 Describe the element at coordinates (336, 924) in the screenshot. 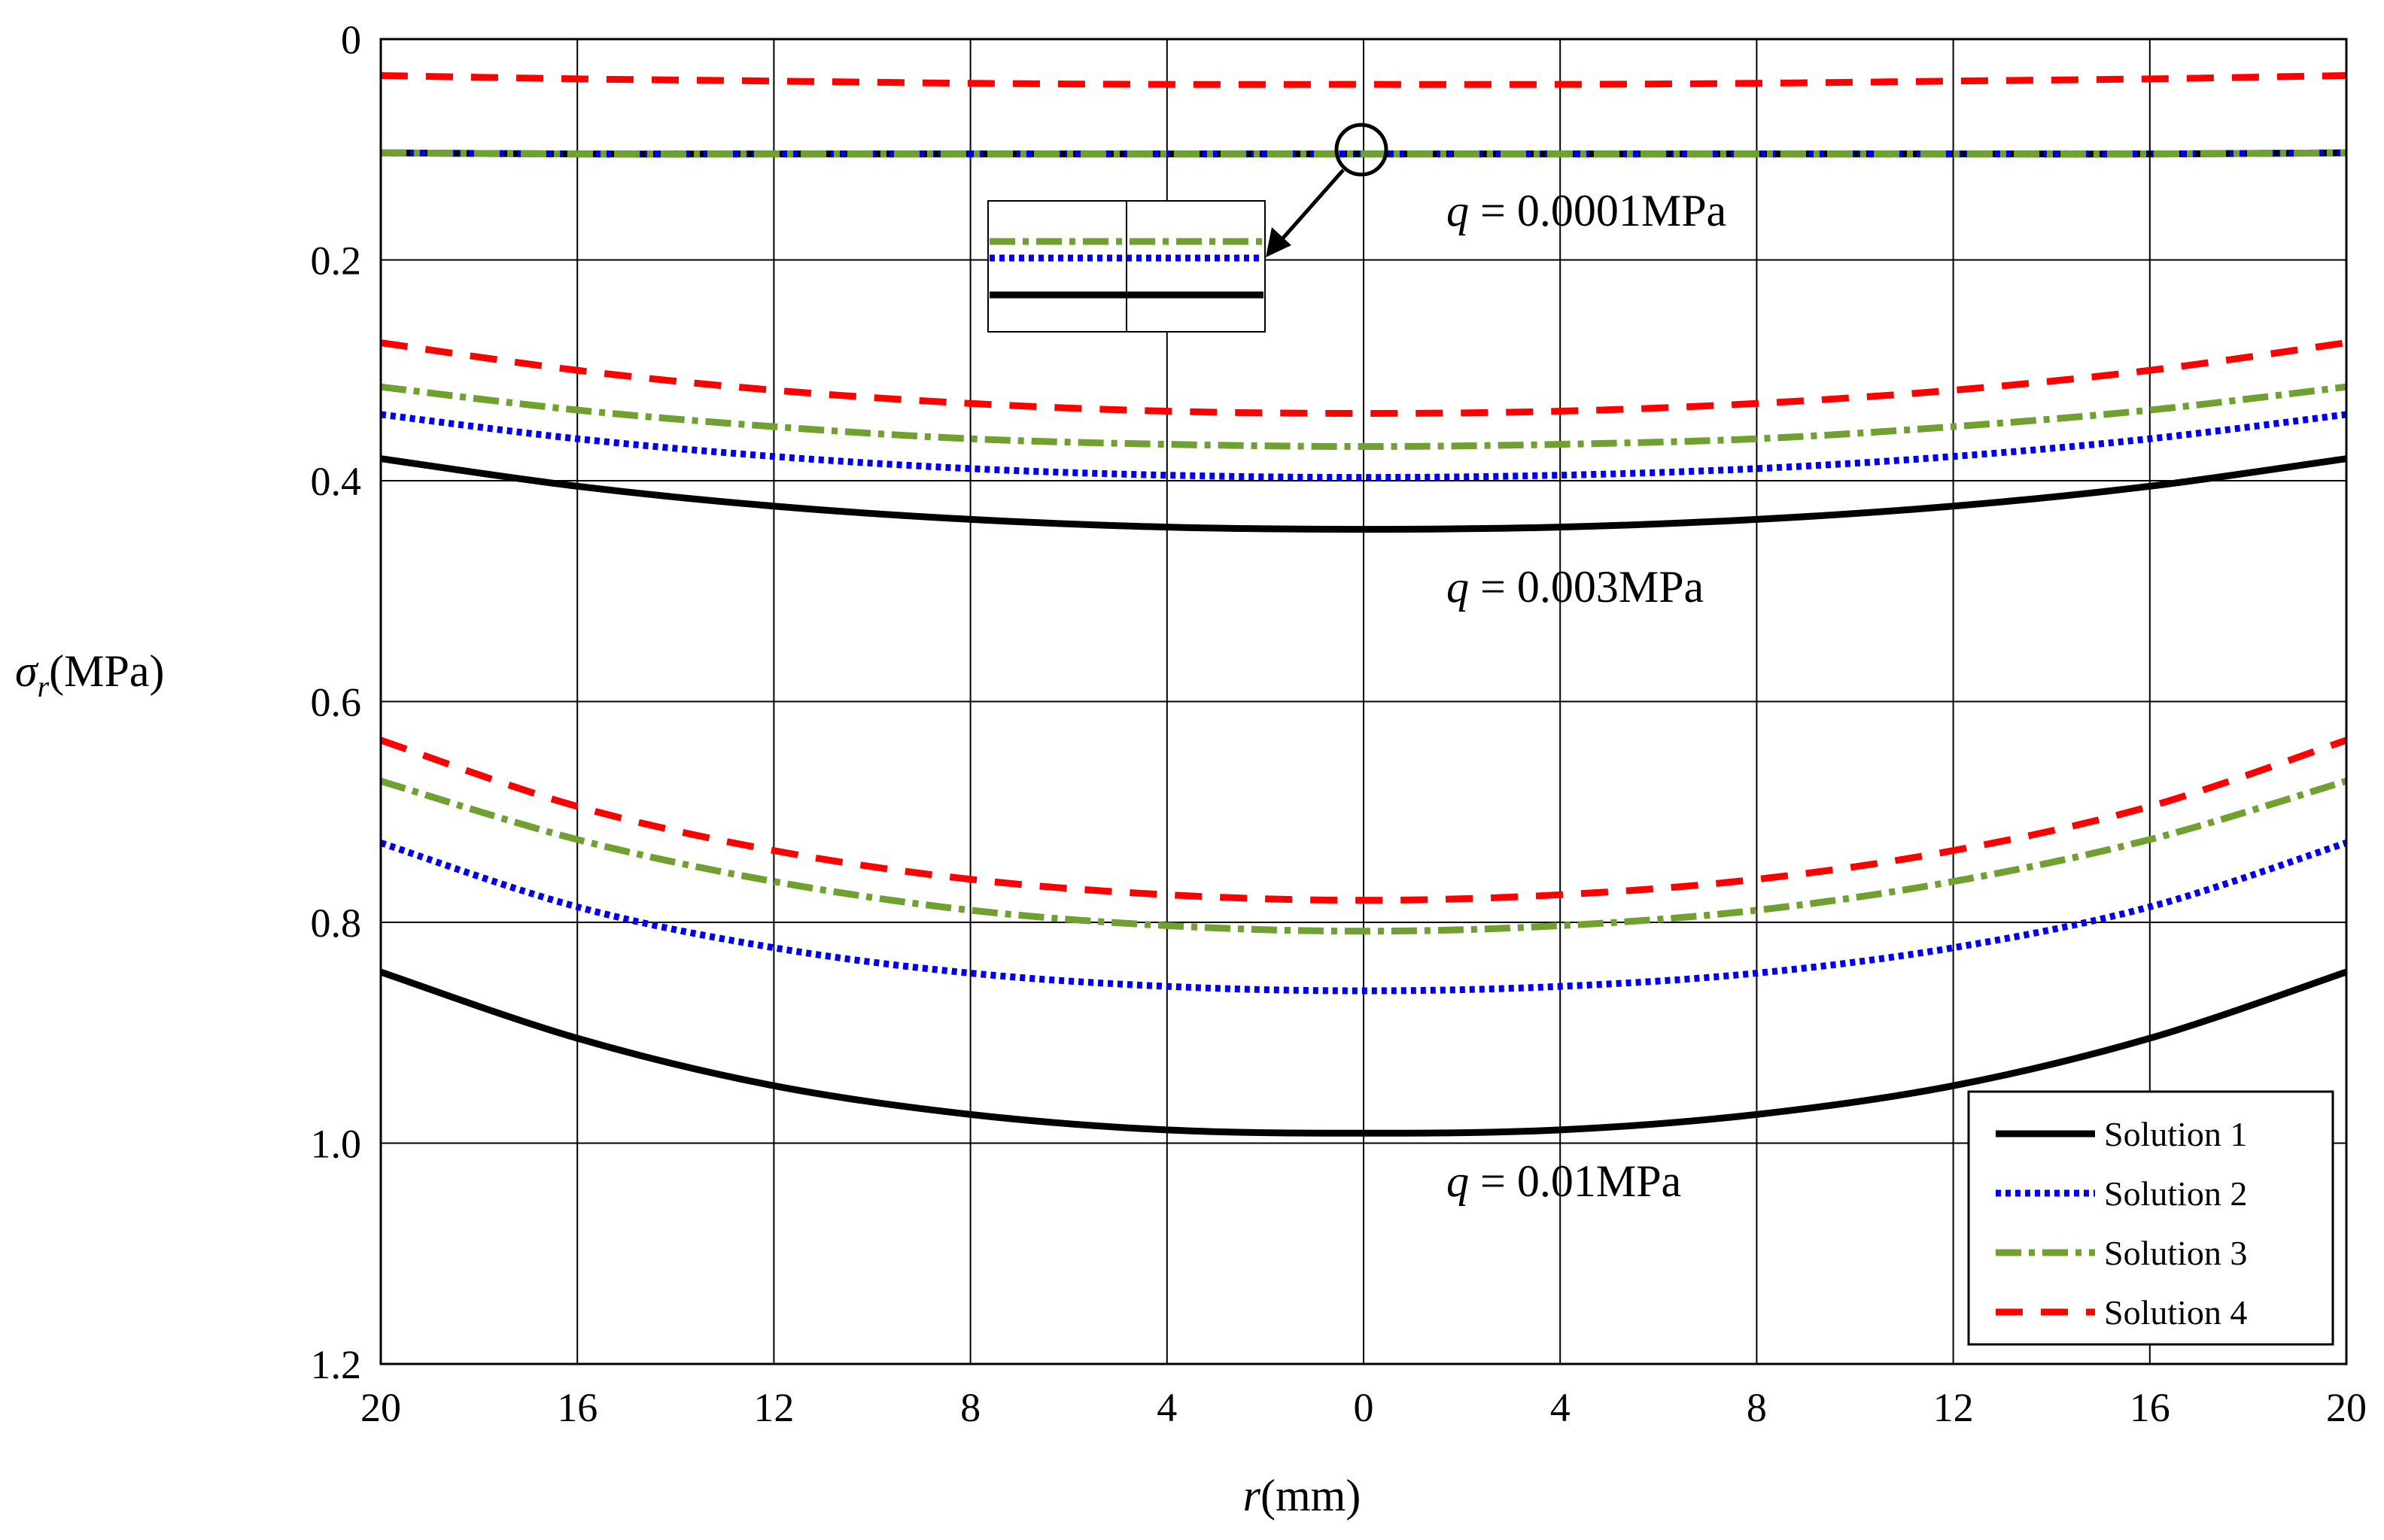

I see `y-tick-label: 0.8` at that location.